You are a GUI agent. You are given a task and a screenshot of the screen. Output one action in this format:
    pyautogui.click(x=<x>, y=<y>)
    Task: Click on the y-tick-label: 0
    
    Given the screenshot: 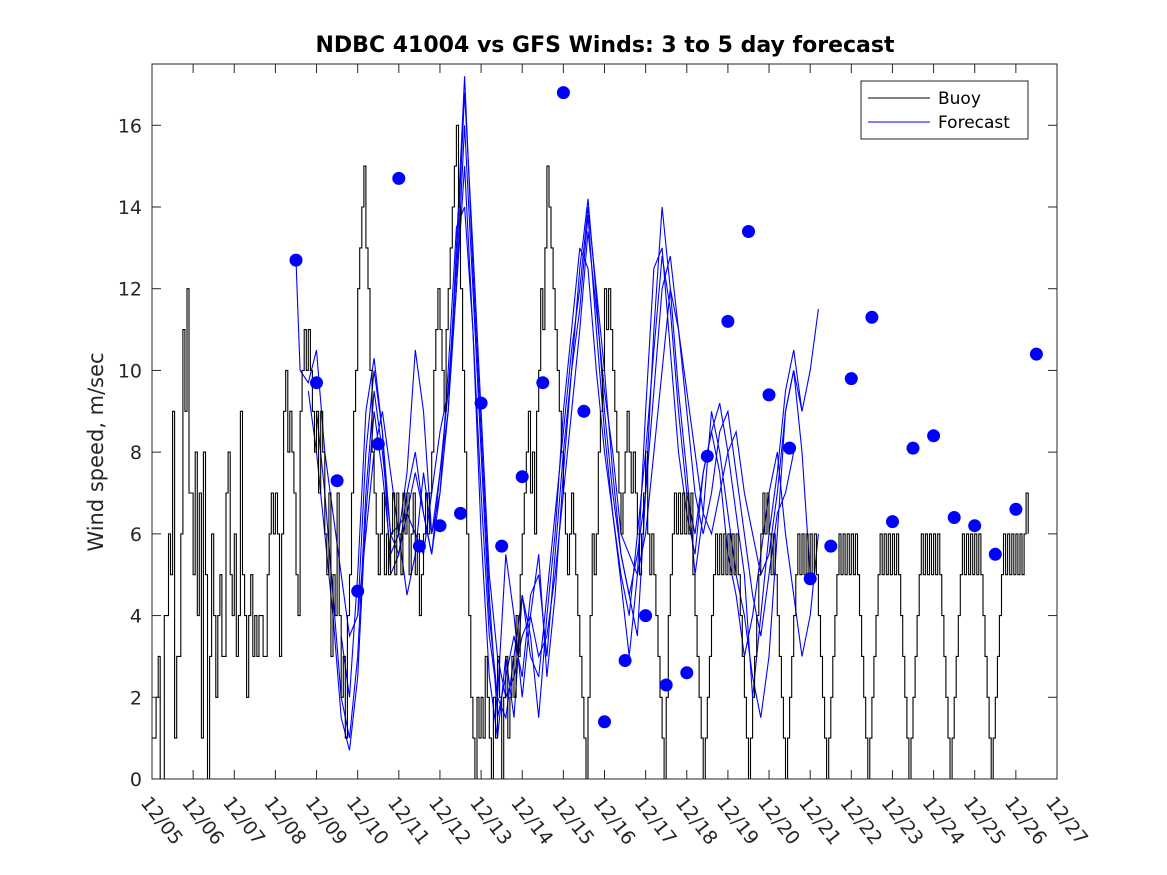 What is the action you would take?
    pyautogui.click(x=136, y=780)
    